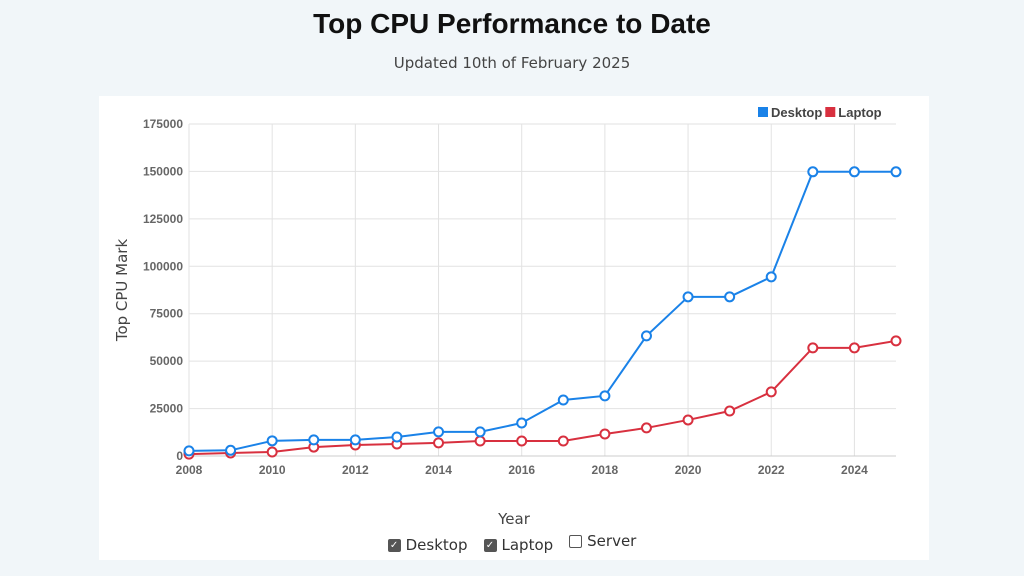 This screenshot has width=1024, height=576. I want to click on series-line-laptop, so click(542, 397).